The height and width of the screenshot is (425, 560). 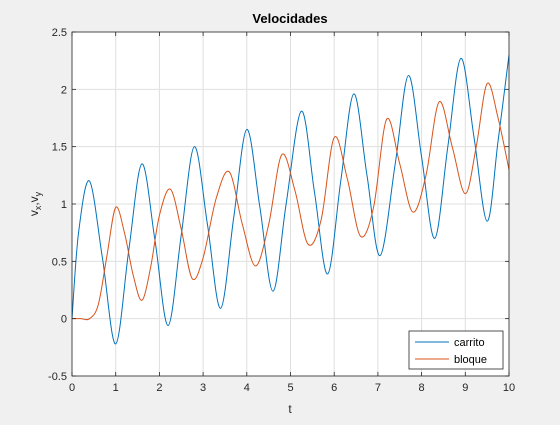 What do you see at coordinates (116, 388) in the screenshot?
I see `x-tick-label: 1` at bounding box center [116, 388].